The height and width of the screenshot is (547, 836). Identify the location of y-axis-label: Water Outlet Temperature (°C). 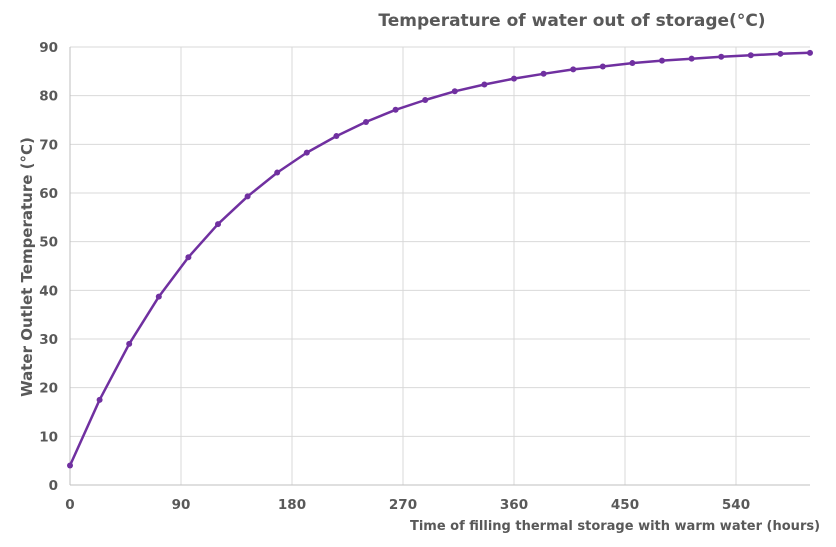
(27, 267).